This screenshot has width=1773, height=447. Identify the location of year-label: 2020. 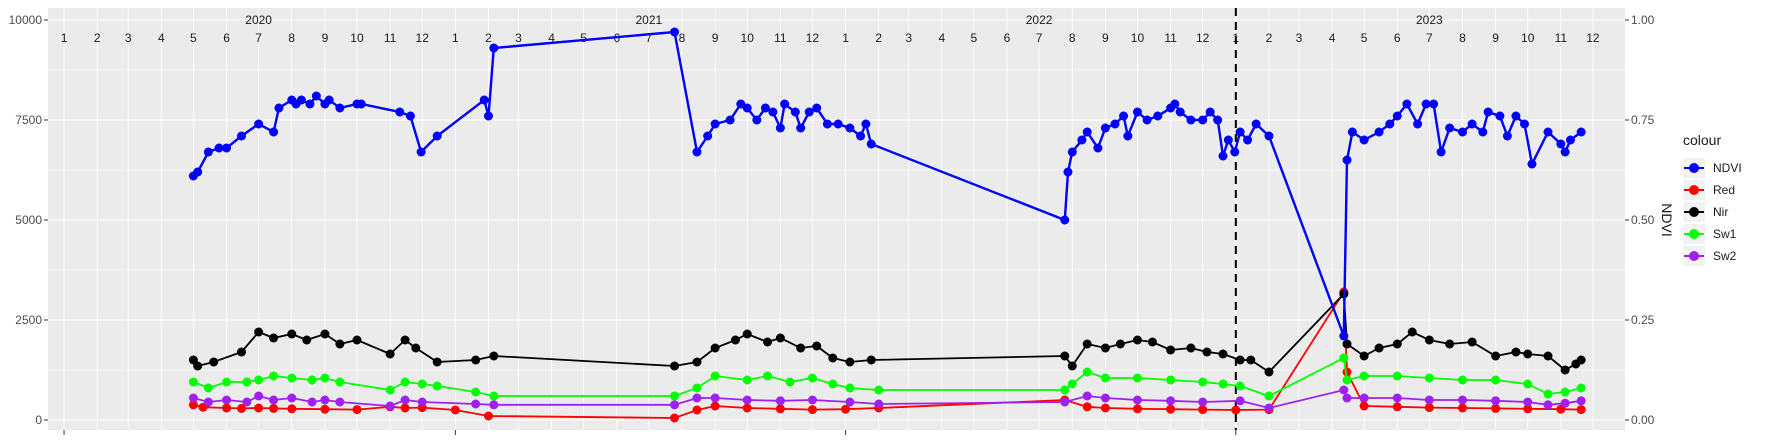
(258, 20).